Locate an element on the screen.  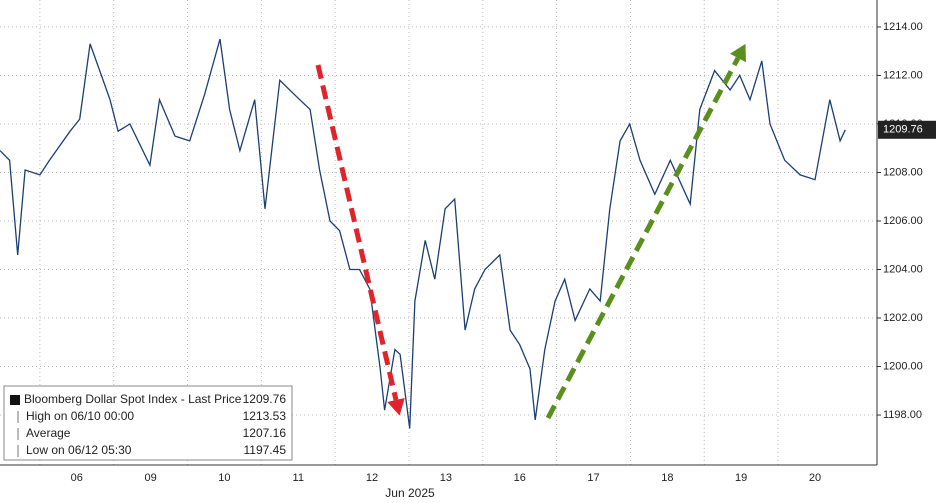
x-tick-label: 09 is located at coordinates (150, 478).